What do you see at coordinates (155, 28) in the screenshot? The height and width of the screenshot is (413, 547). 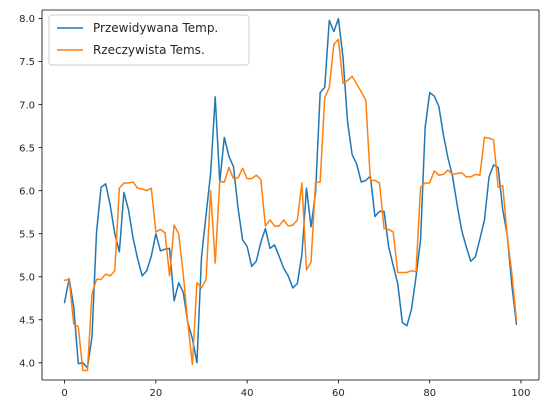 I see `legend-label-predicted: Przewidywana Temp.` at bounding box center [155, 28].